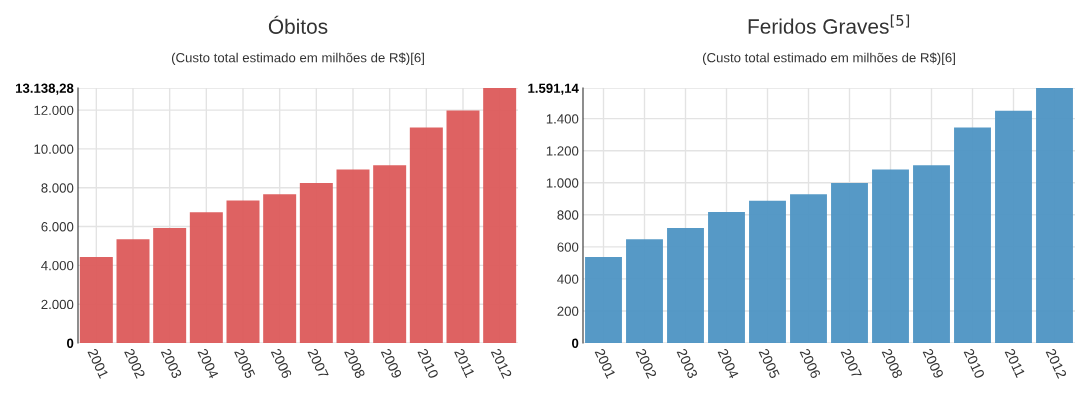 The height and width of the screenshot is (405, 1081). I want to click on y-tick-label: 1.400, so click(562, 119).